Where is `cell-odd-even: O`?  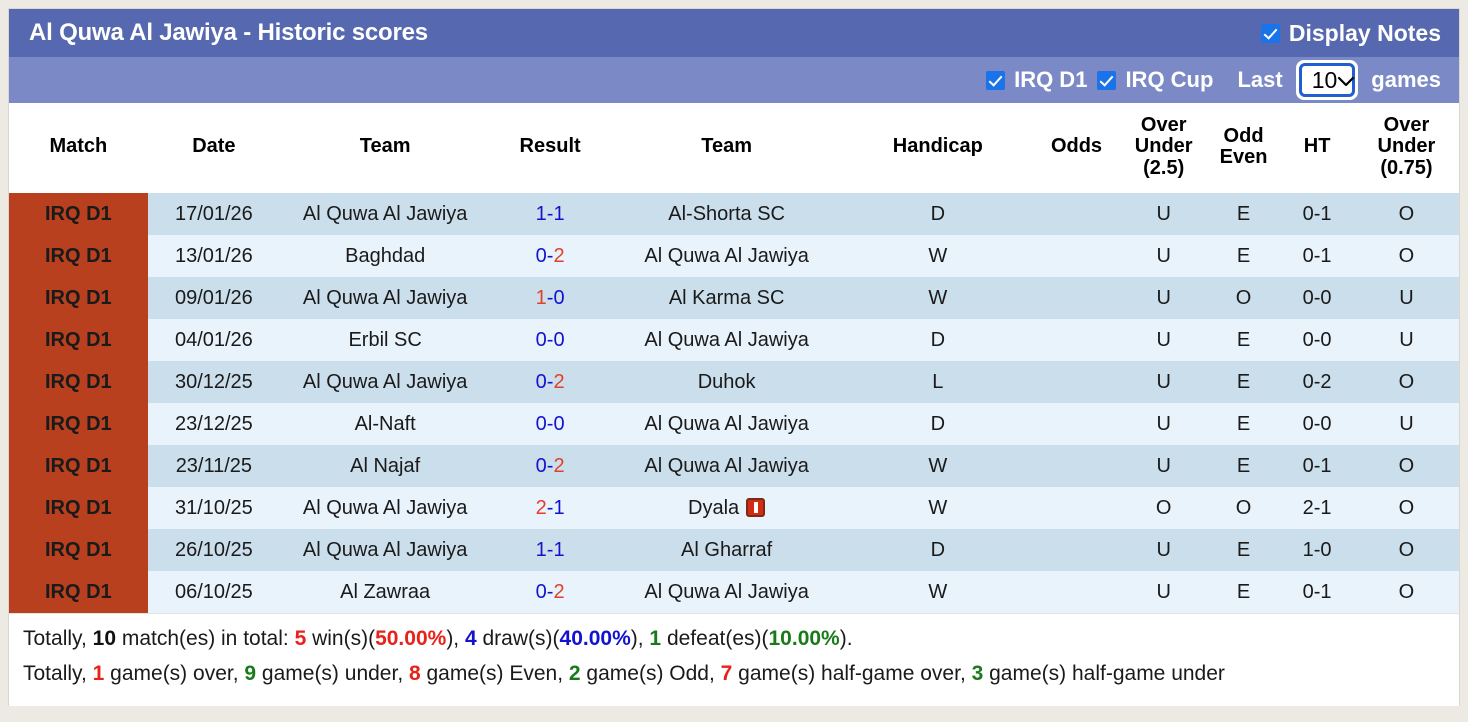
cell-odd-even: O is located at coordinates (1243, 298).